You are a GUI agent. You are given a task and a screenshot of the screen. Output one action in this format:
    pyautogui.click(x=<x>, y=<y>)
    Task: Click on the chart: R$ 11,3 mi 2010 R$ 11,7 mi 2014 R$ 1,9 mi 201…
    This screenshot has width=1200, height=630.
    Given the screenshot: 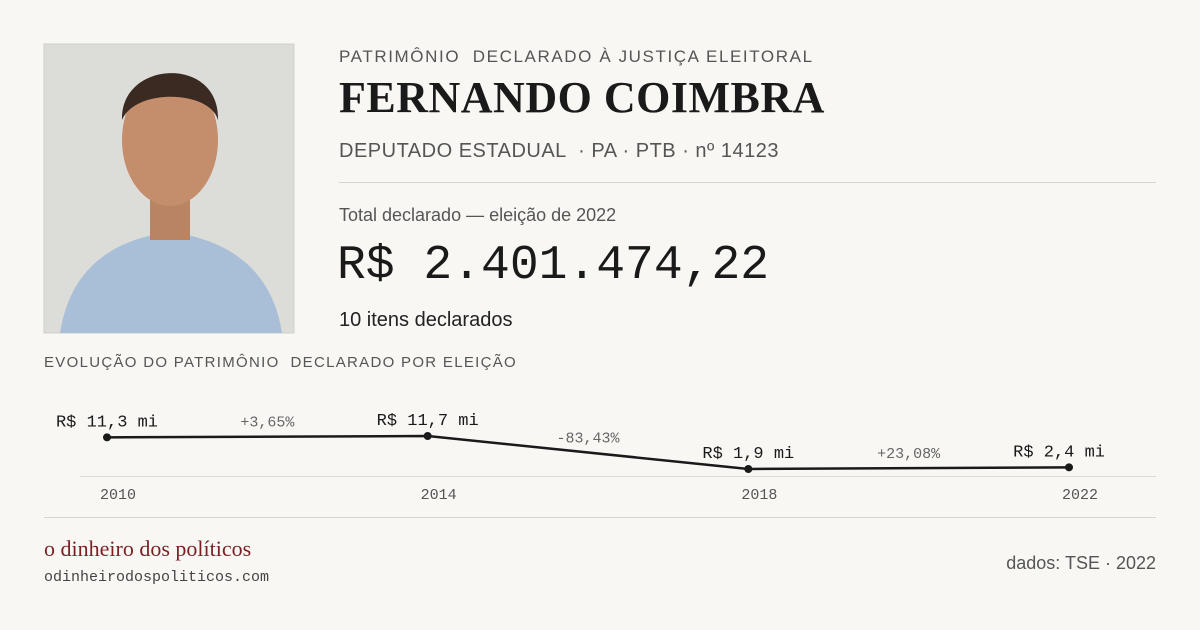 What is the action you would take?
    pyautogui.click(x=580, y=458)
    